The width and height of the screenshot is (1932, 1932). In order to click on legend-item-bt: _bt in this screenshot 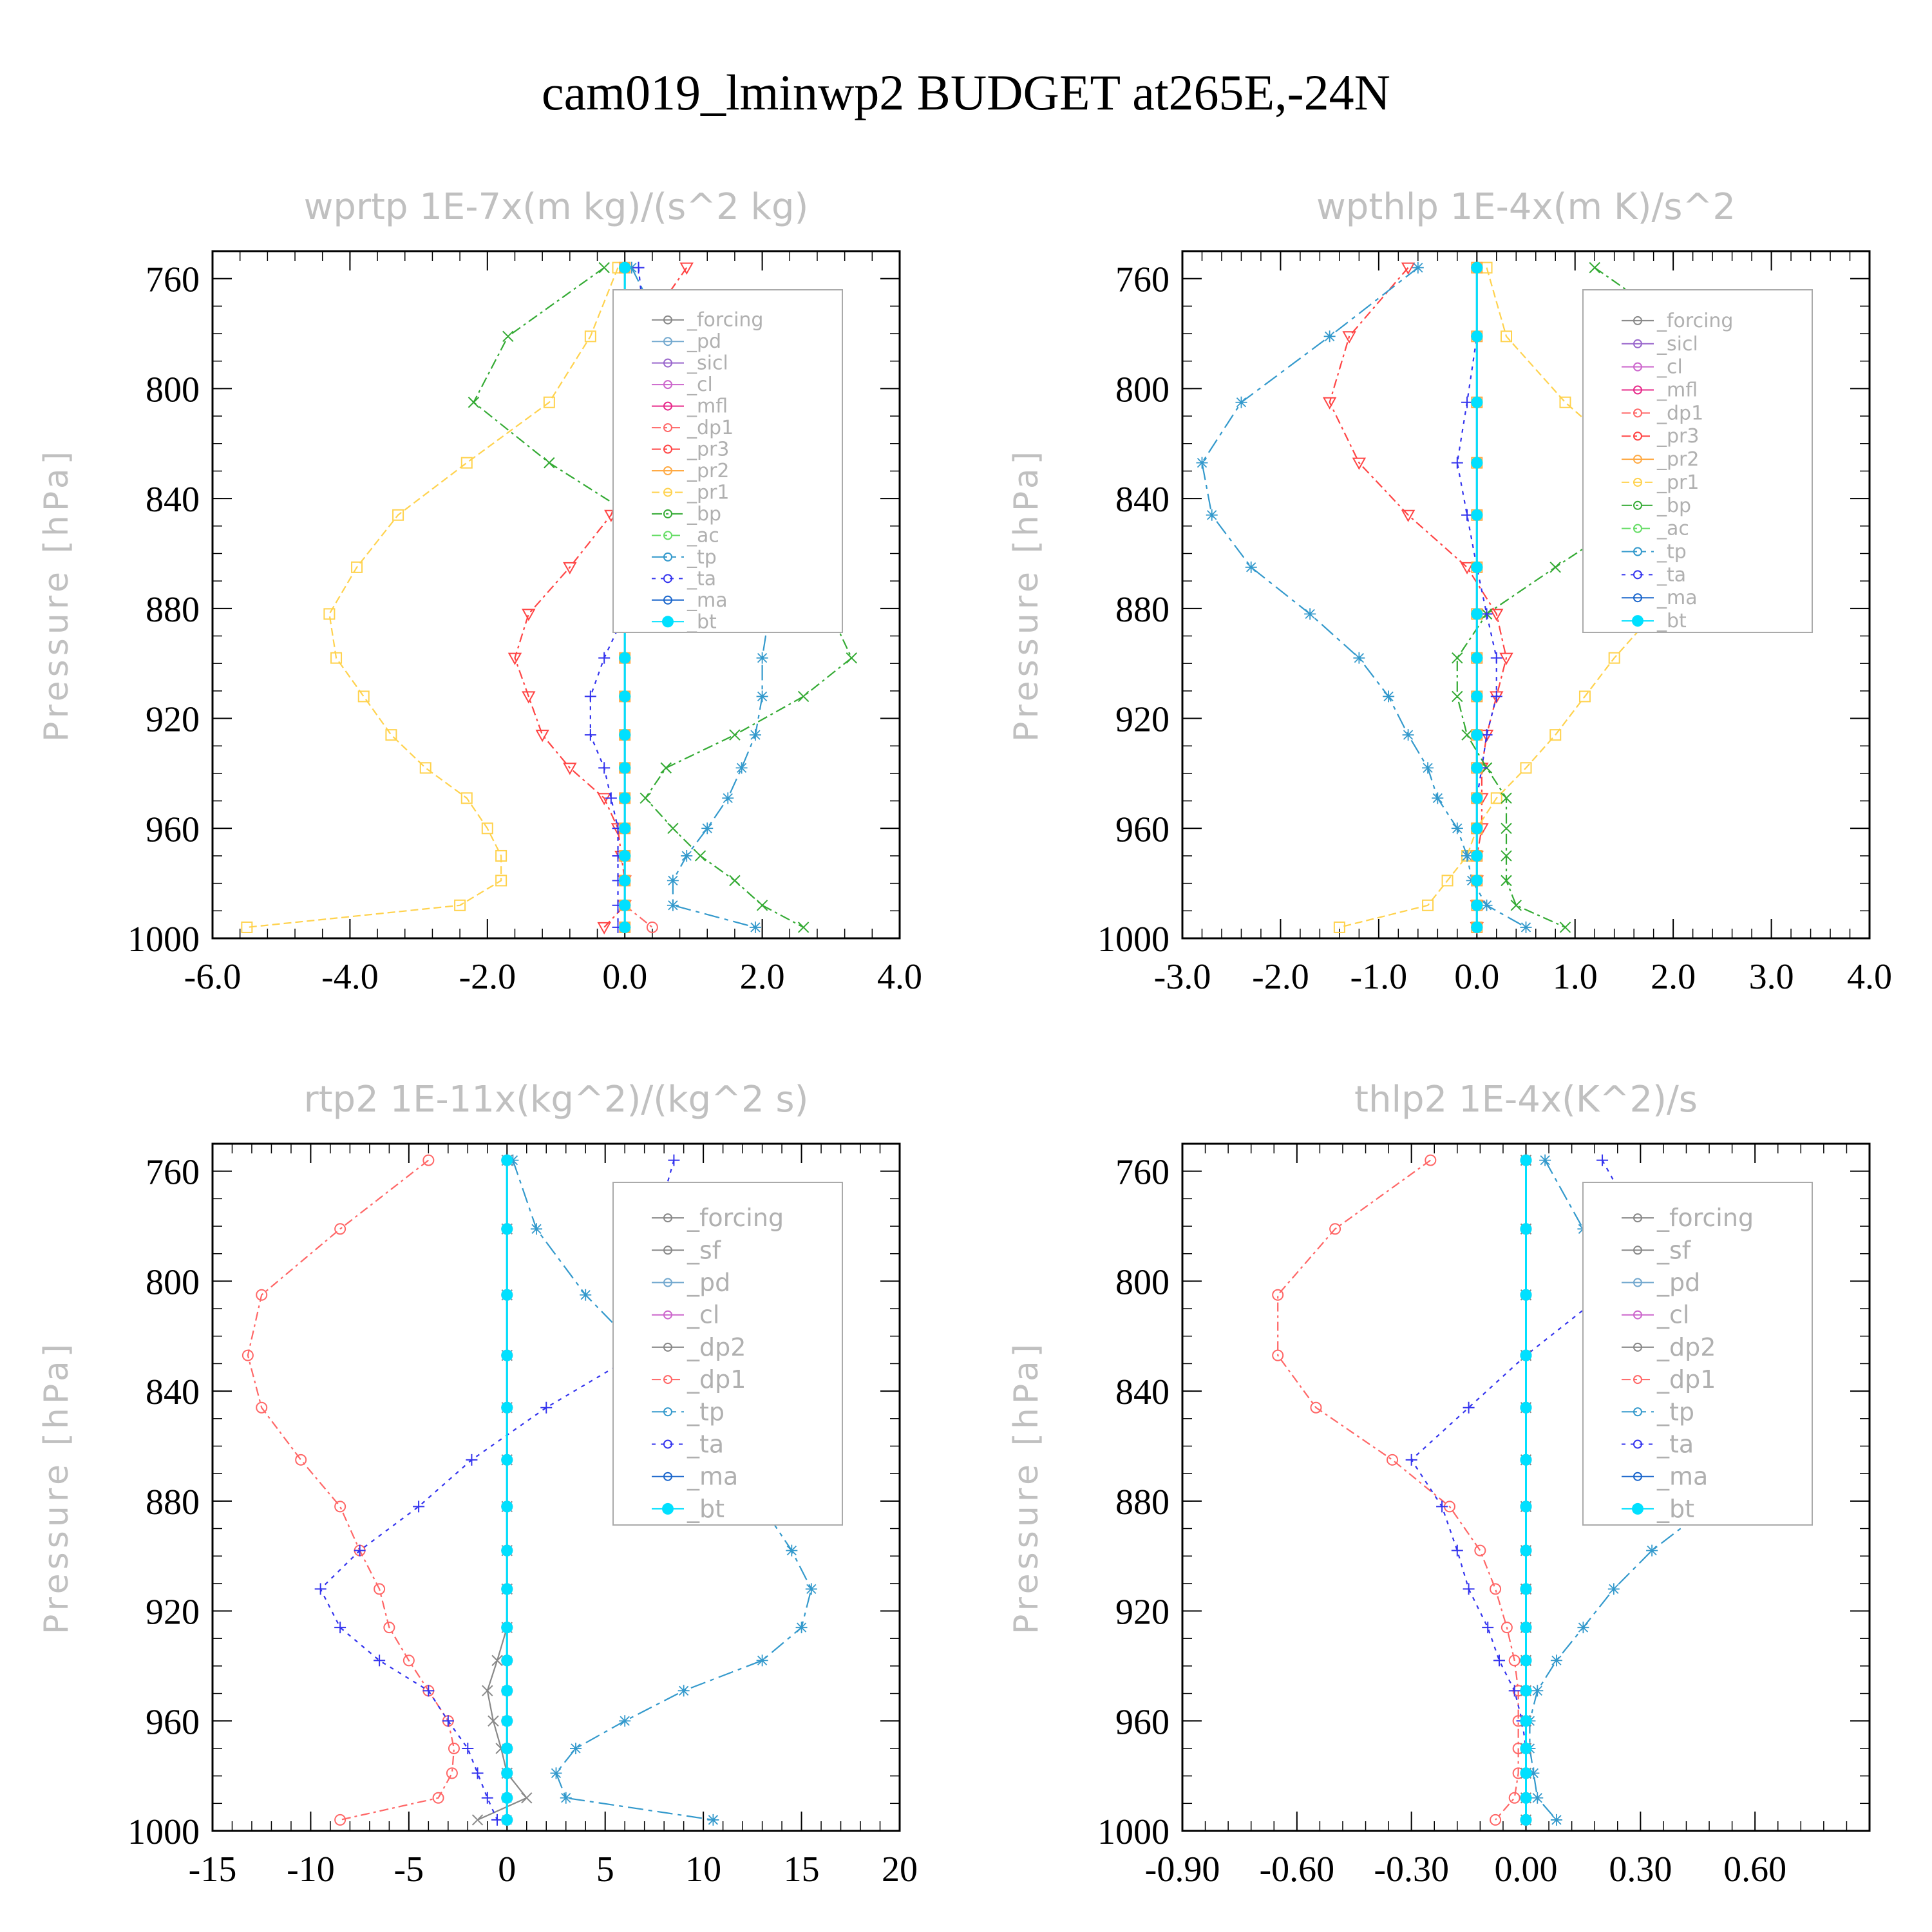, I will do `click(1655, 621)`.